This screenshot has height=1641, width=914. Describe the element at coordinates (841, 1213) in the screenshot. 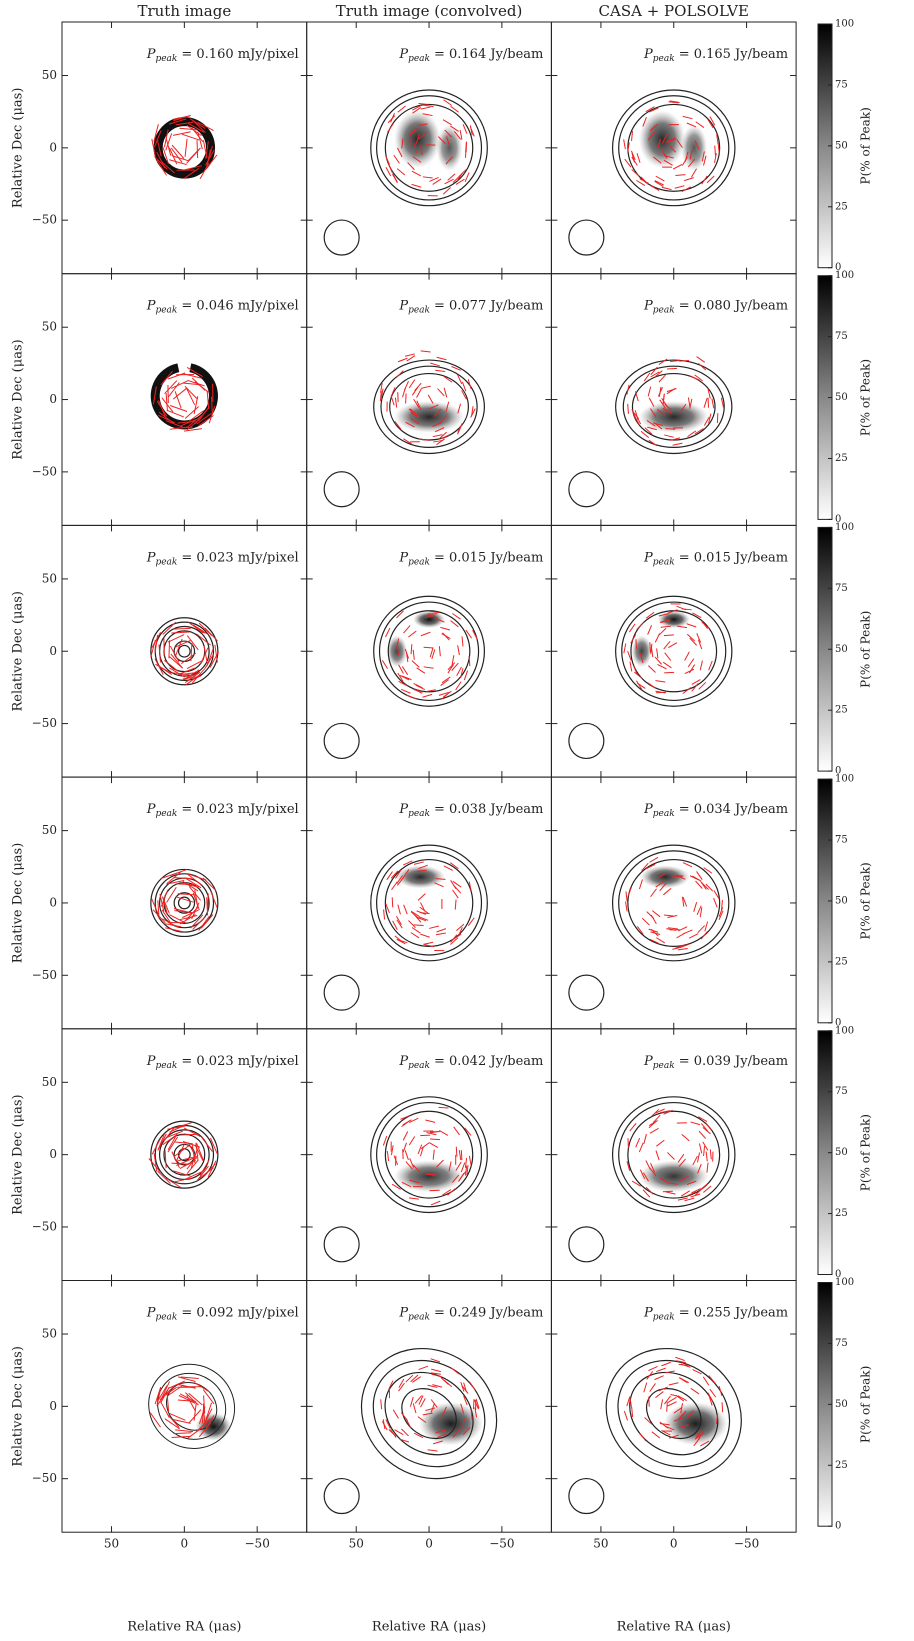

I see `colorbar-tick-label: 25` at that location.